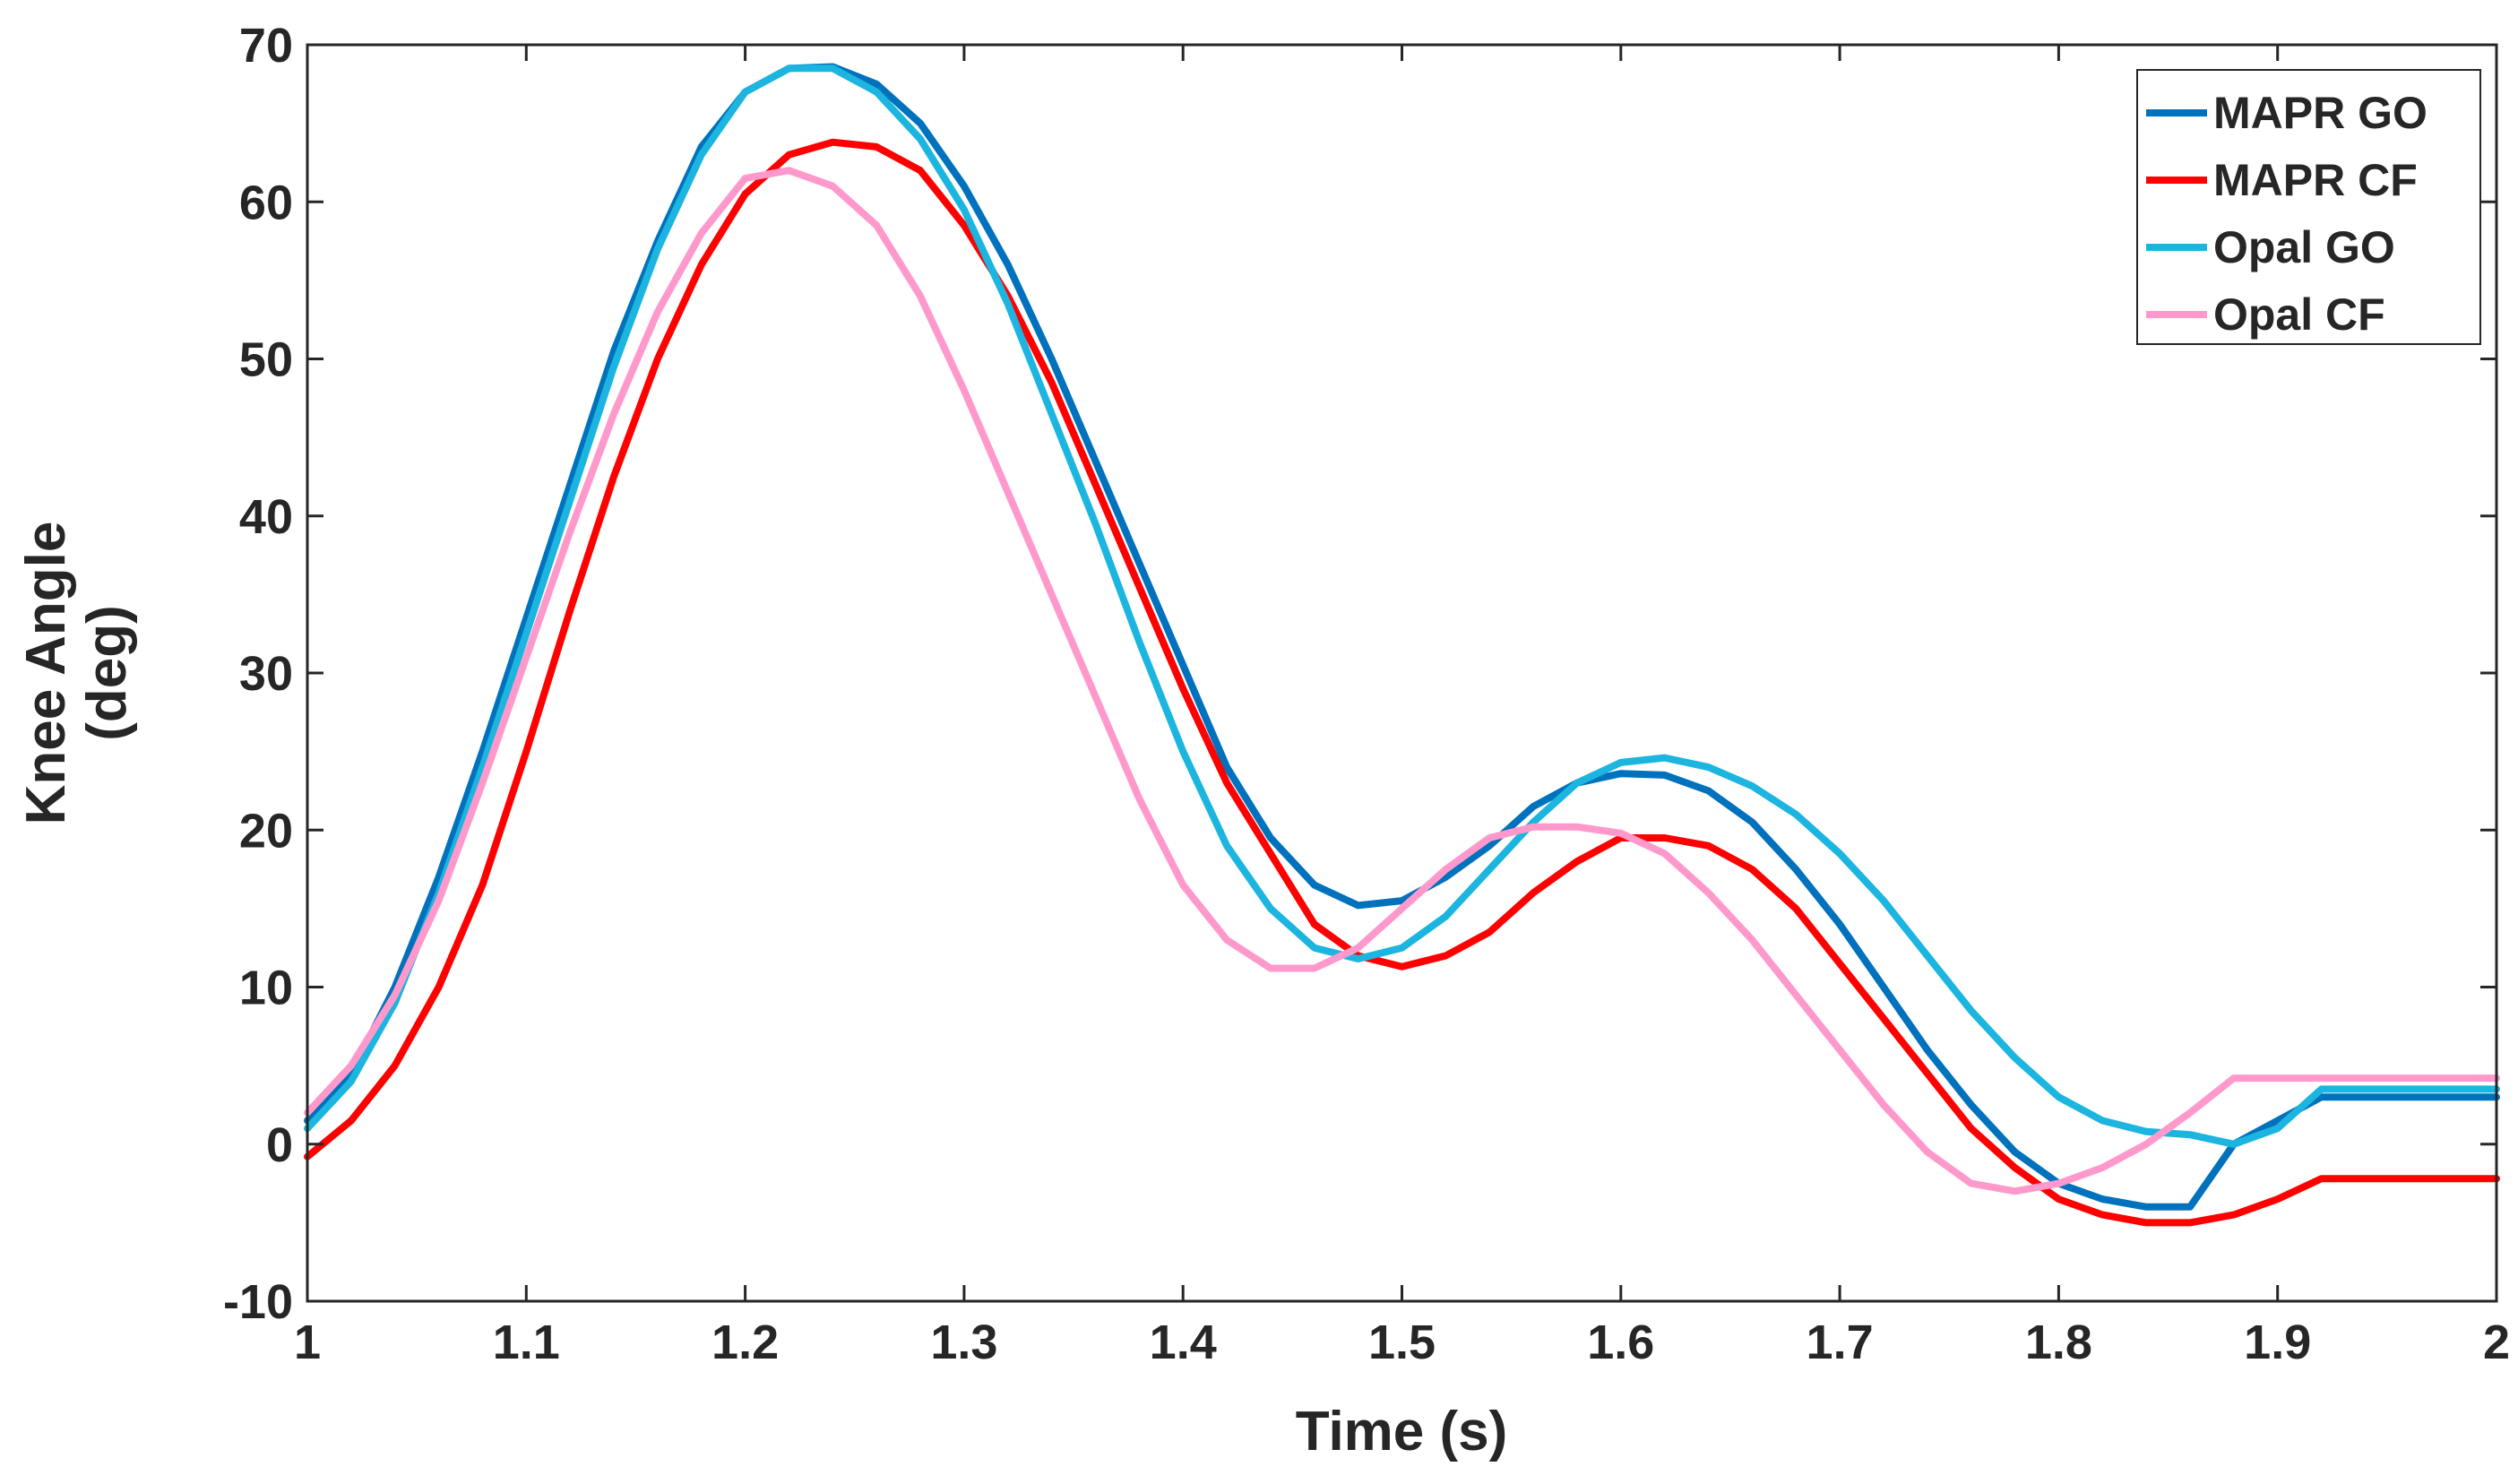 Image resolution: width=2518 pixels, height=1484 pixels. What do you see at coordinates (279, 1145) in the screenshot?
I see `y-tick-label: 0` at bounding box center [279, 1145].